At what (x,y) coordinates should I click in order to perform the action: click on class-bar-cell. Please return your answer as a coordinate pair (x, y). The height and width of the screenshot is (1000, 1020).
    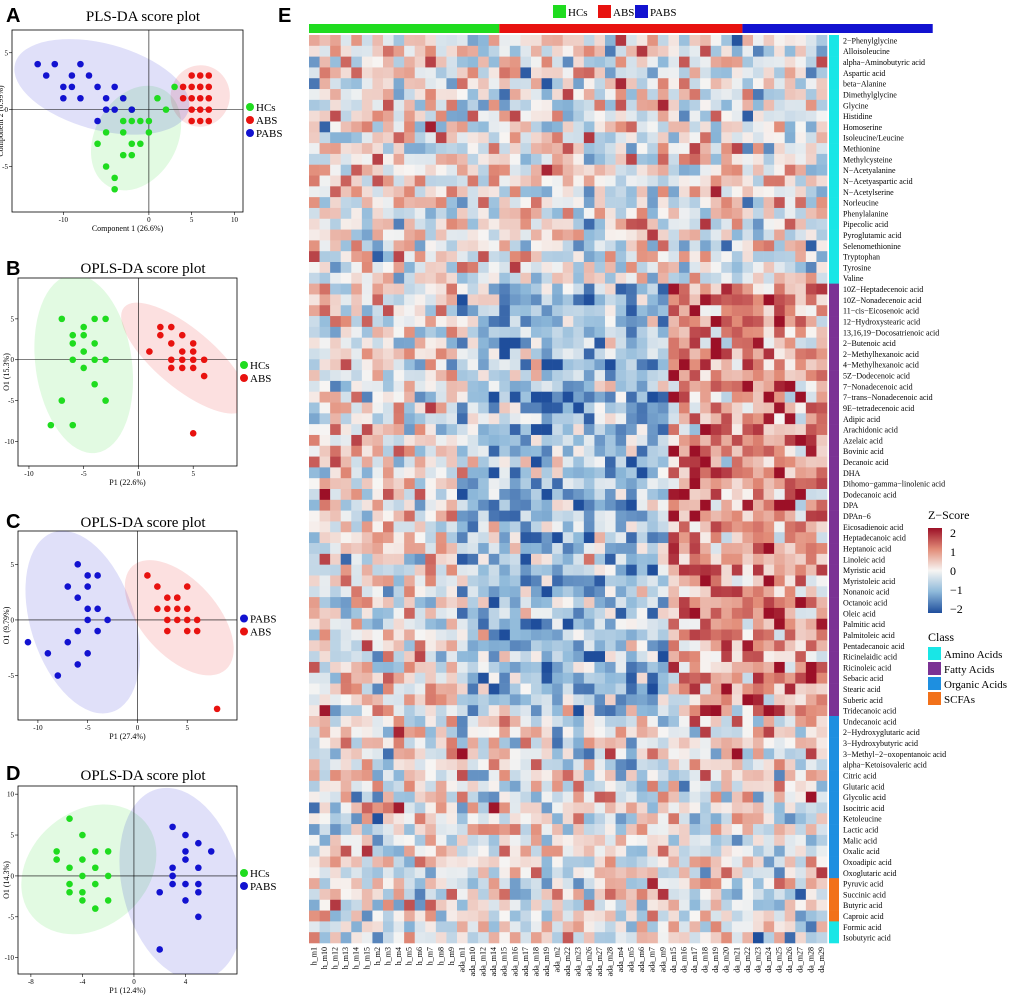
    Looking at the image, I should click on (834, 257).